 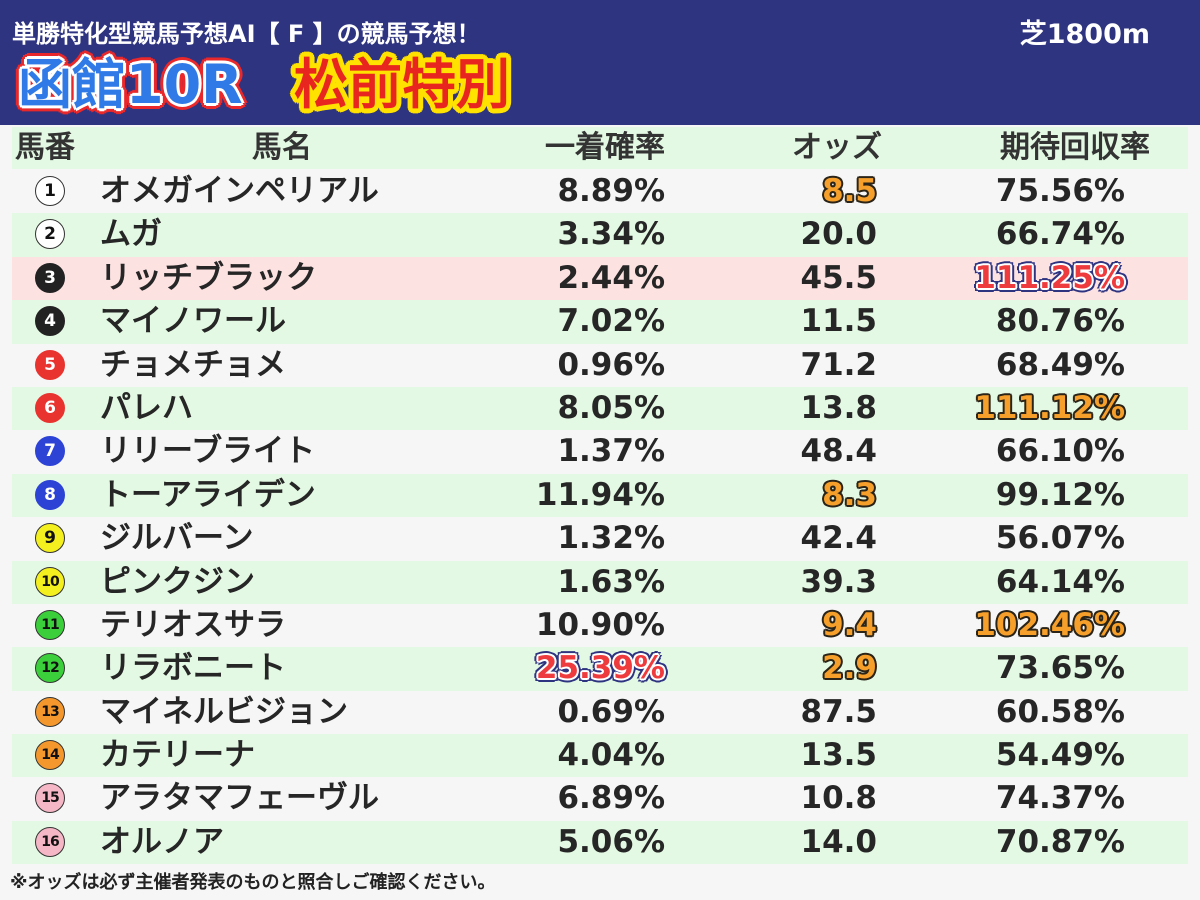 I want to click on table-row: 12 リラボニート 25.39% 2.9 73.65%, so click(x=600, y=669).